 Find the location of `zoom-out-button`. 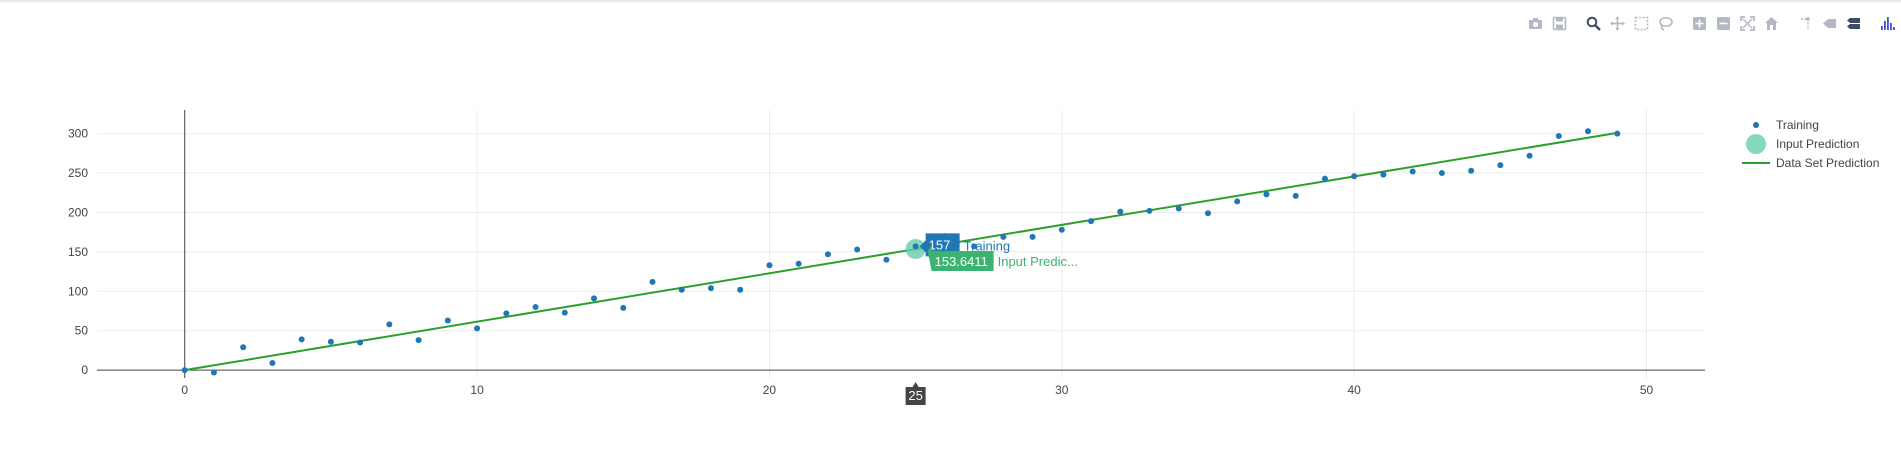

zoom-out-button is located at coordinates (1723, 23).